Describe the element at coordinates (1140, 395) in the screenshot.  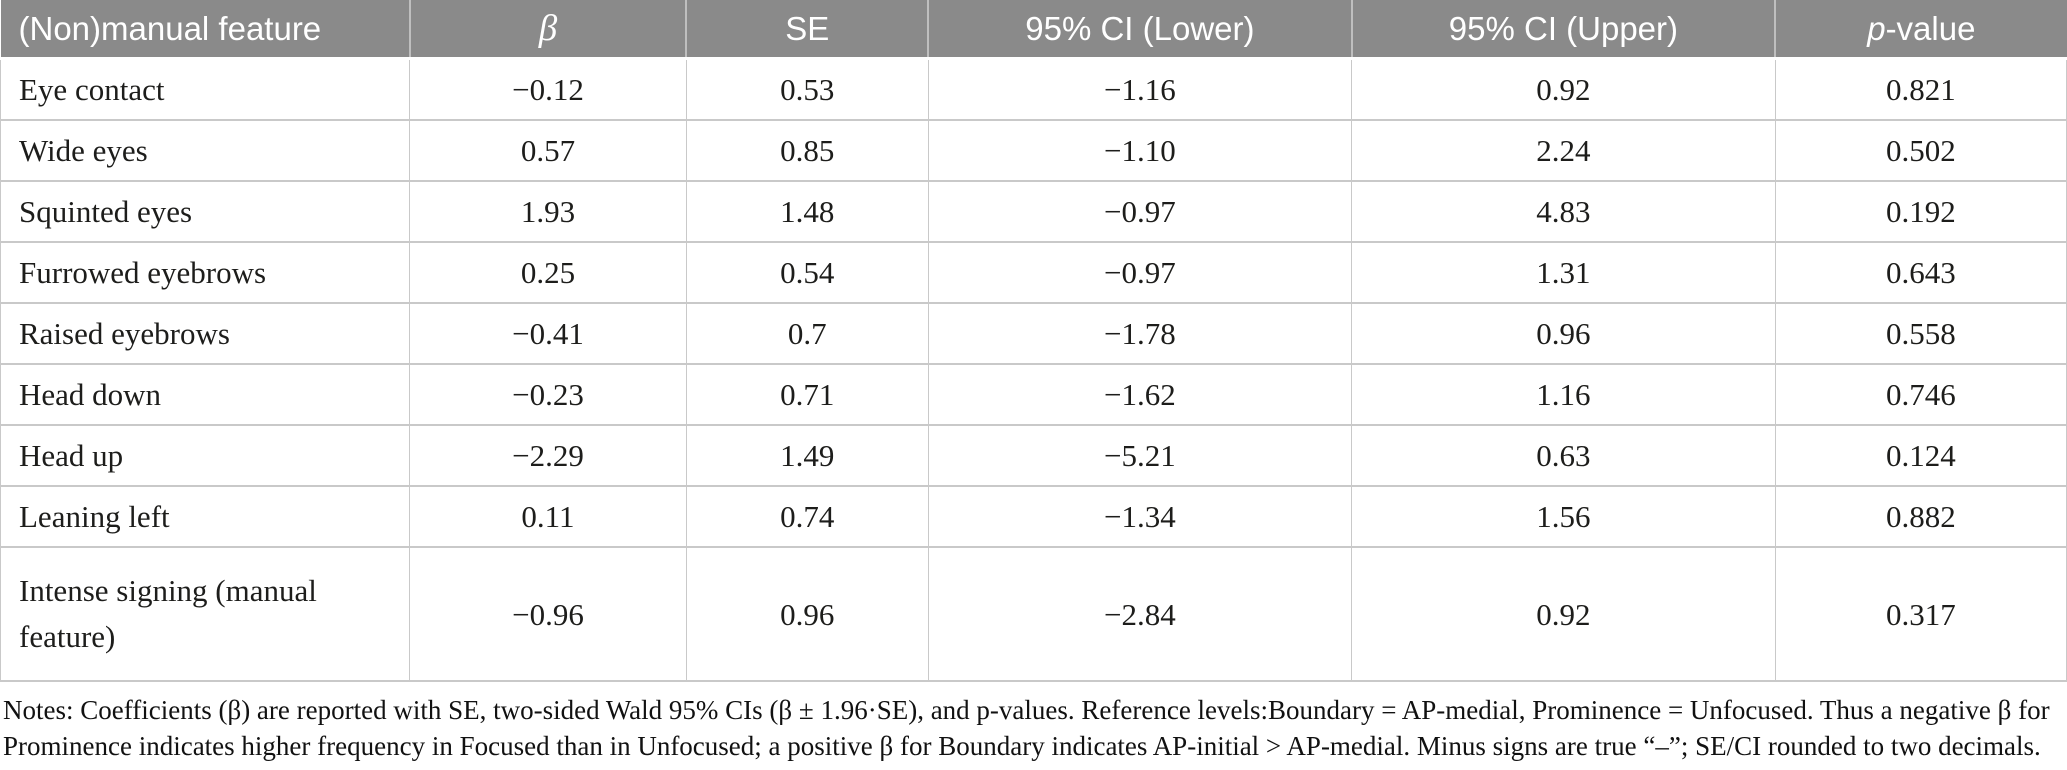
I see `cell-ci-lower: −1.62` at that location.